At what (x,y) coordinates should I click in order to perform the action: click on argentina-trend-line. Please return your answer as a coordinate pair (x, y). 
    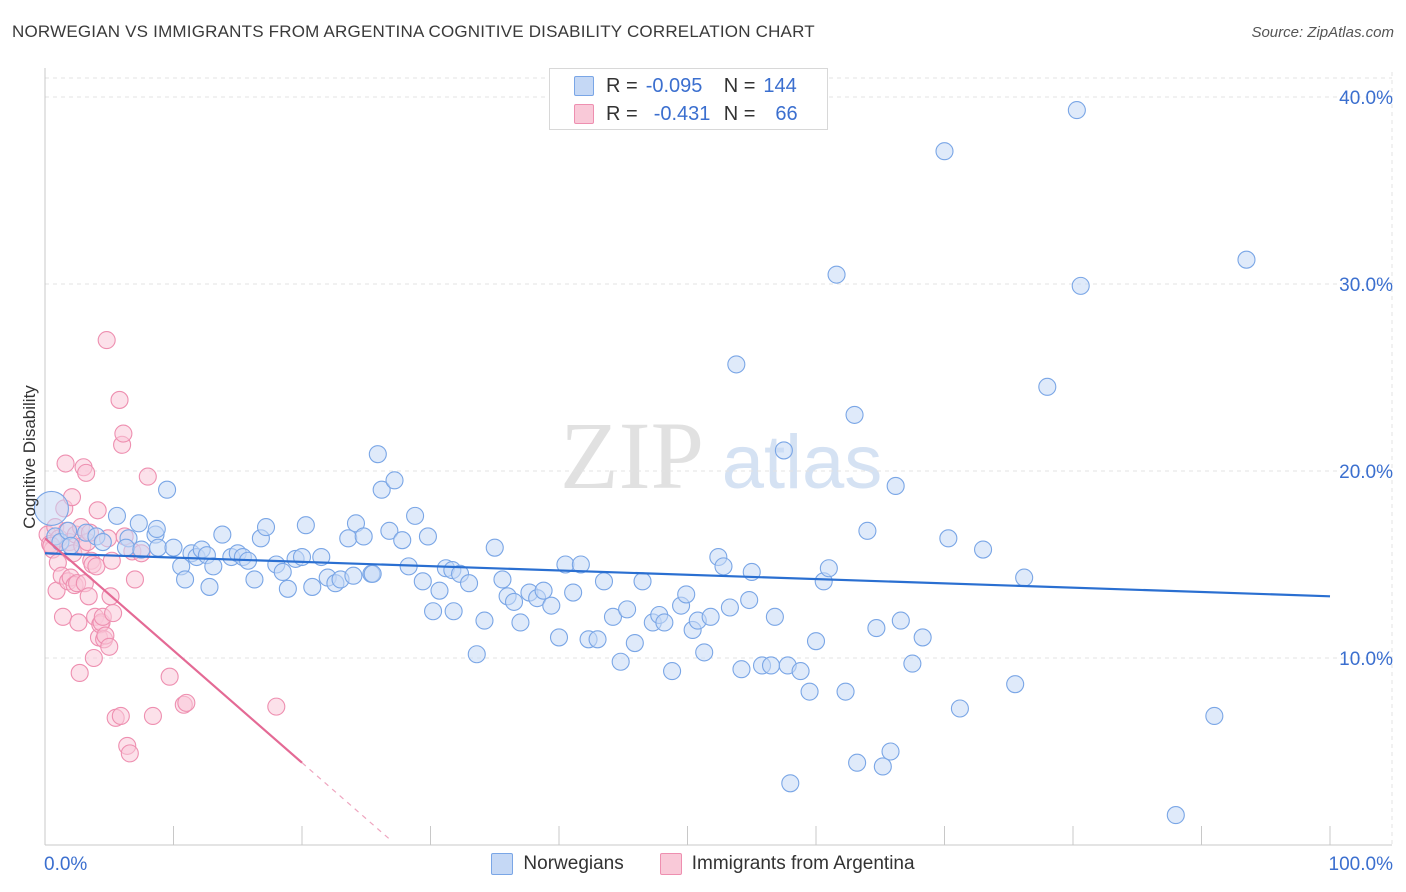
    Looking at the image, I should click on (173, 650).